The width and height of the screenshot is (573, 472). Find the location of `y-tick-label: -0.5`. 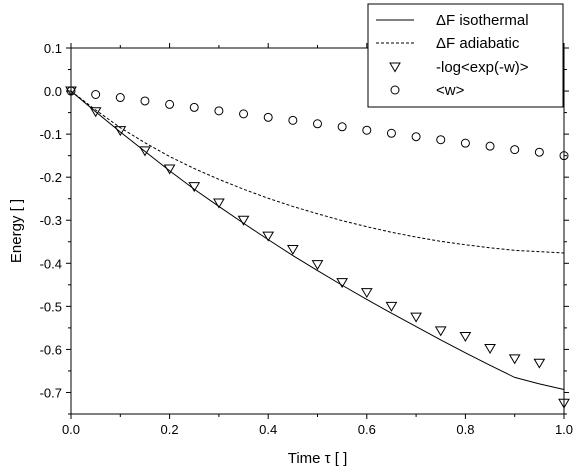

y-tick-label: -0.5 is located at coordinates (51, 306).